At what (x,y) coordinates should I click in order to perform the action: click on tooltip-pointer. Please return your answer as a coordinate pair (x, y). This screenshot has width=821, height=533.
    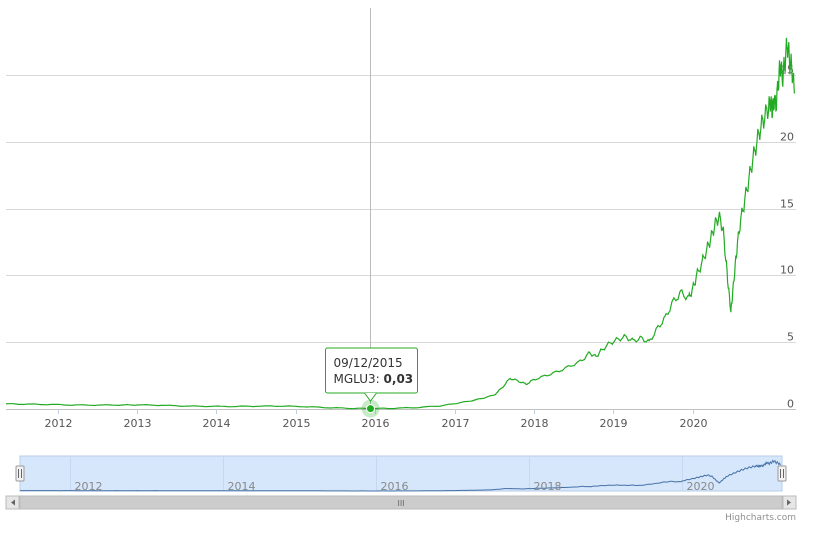
    Looking at the image, I should click on (370, 397).